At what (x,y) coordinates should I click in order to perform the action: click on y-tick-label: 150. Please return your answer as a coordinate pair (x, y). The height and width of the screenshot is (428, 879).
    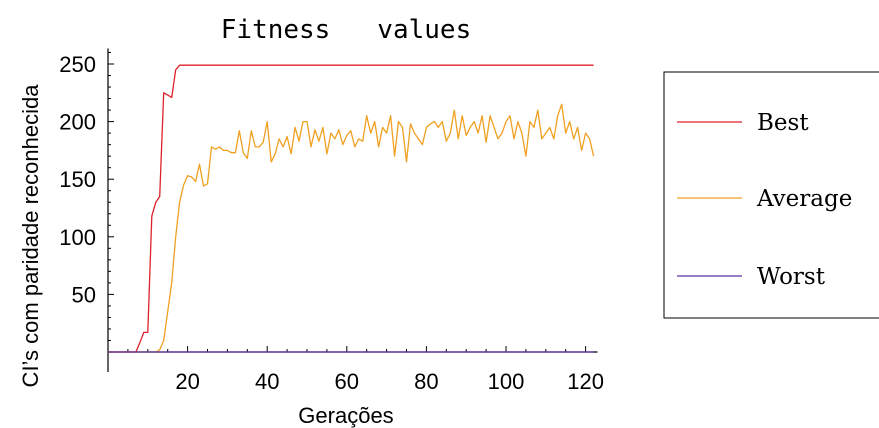
    Looking at the image, I should click on (77, 179).